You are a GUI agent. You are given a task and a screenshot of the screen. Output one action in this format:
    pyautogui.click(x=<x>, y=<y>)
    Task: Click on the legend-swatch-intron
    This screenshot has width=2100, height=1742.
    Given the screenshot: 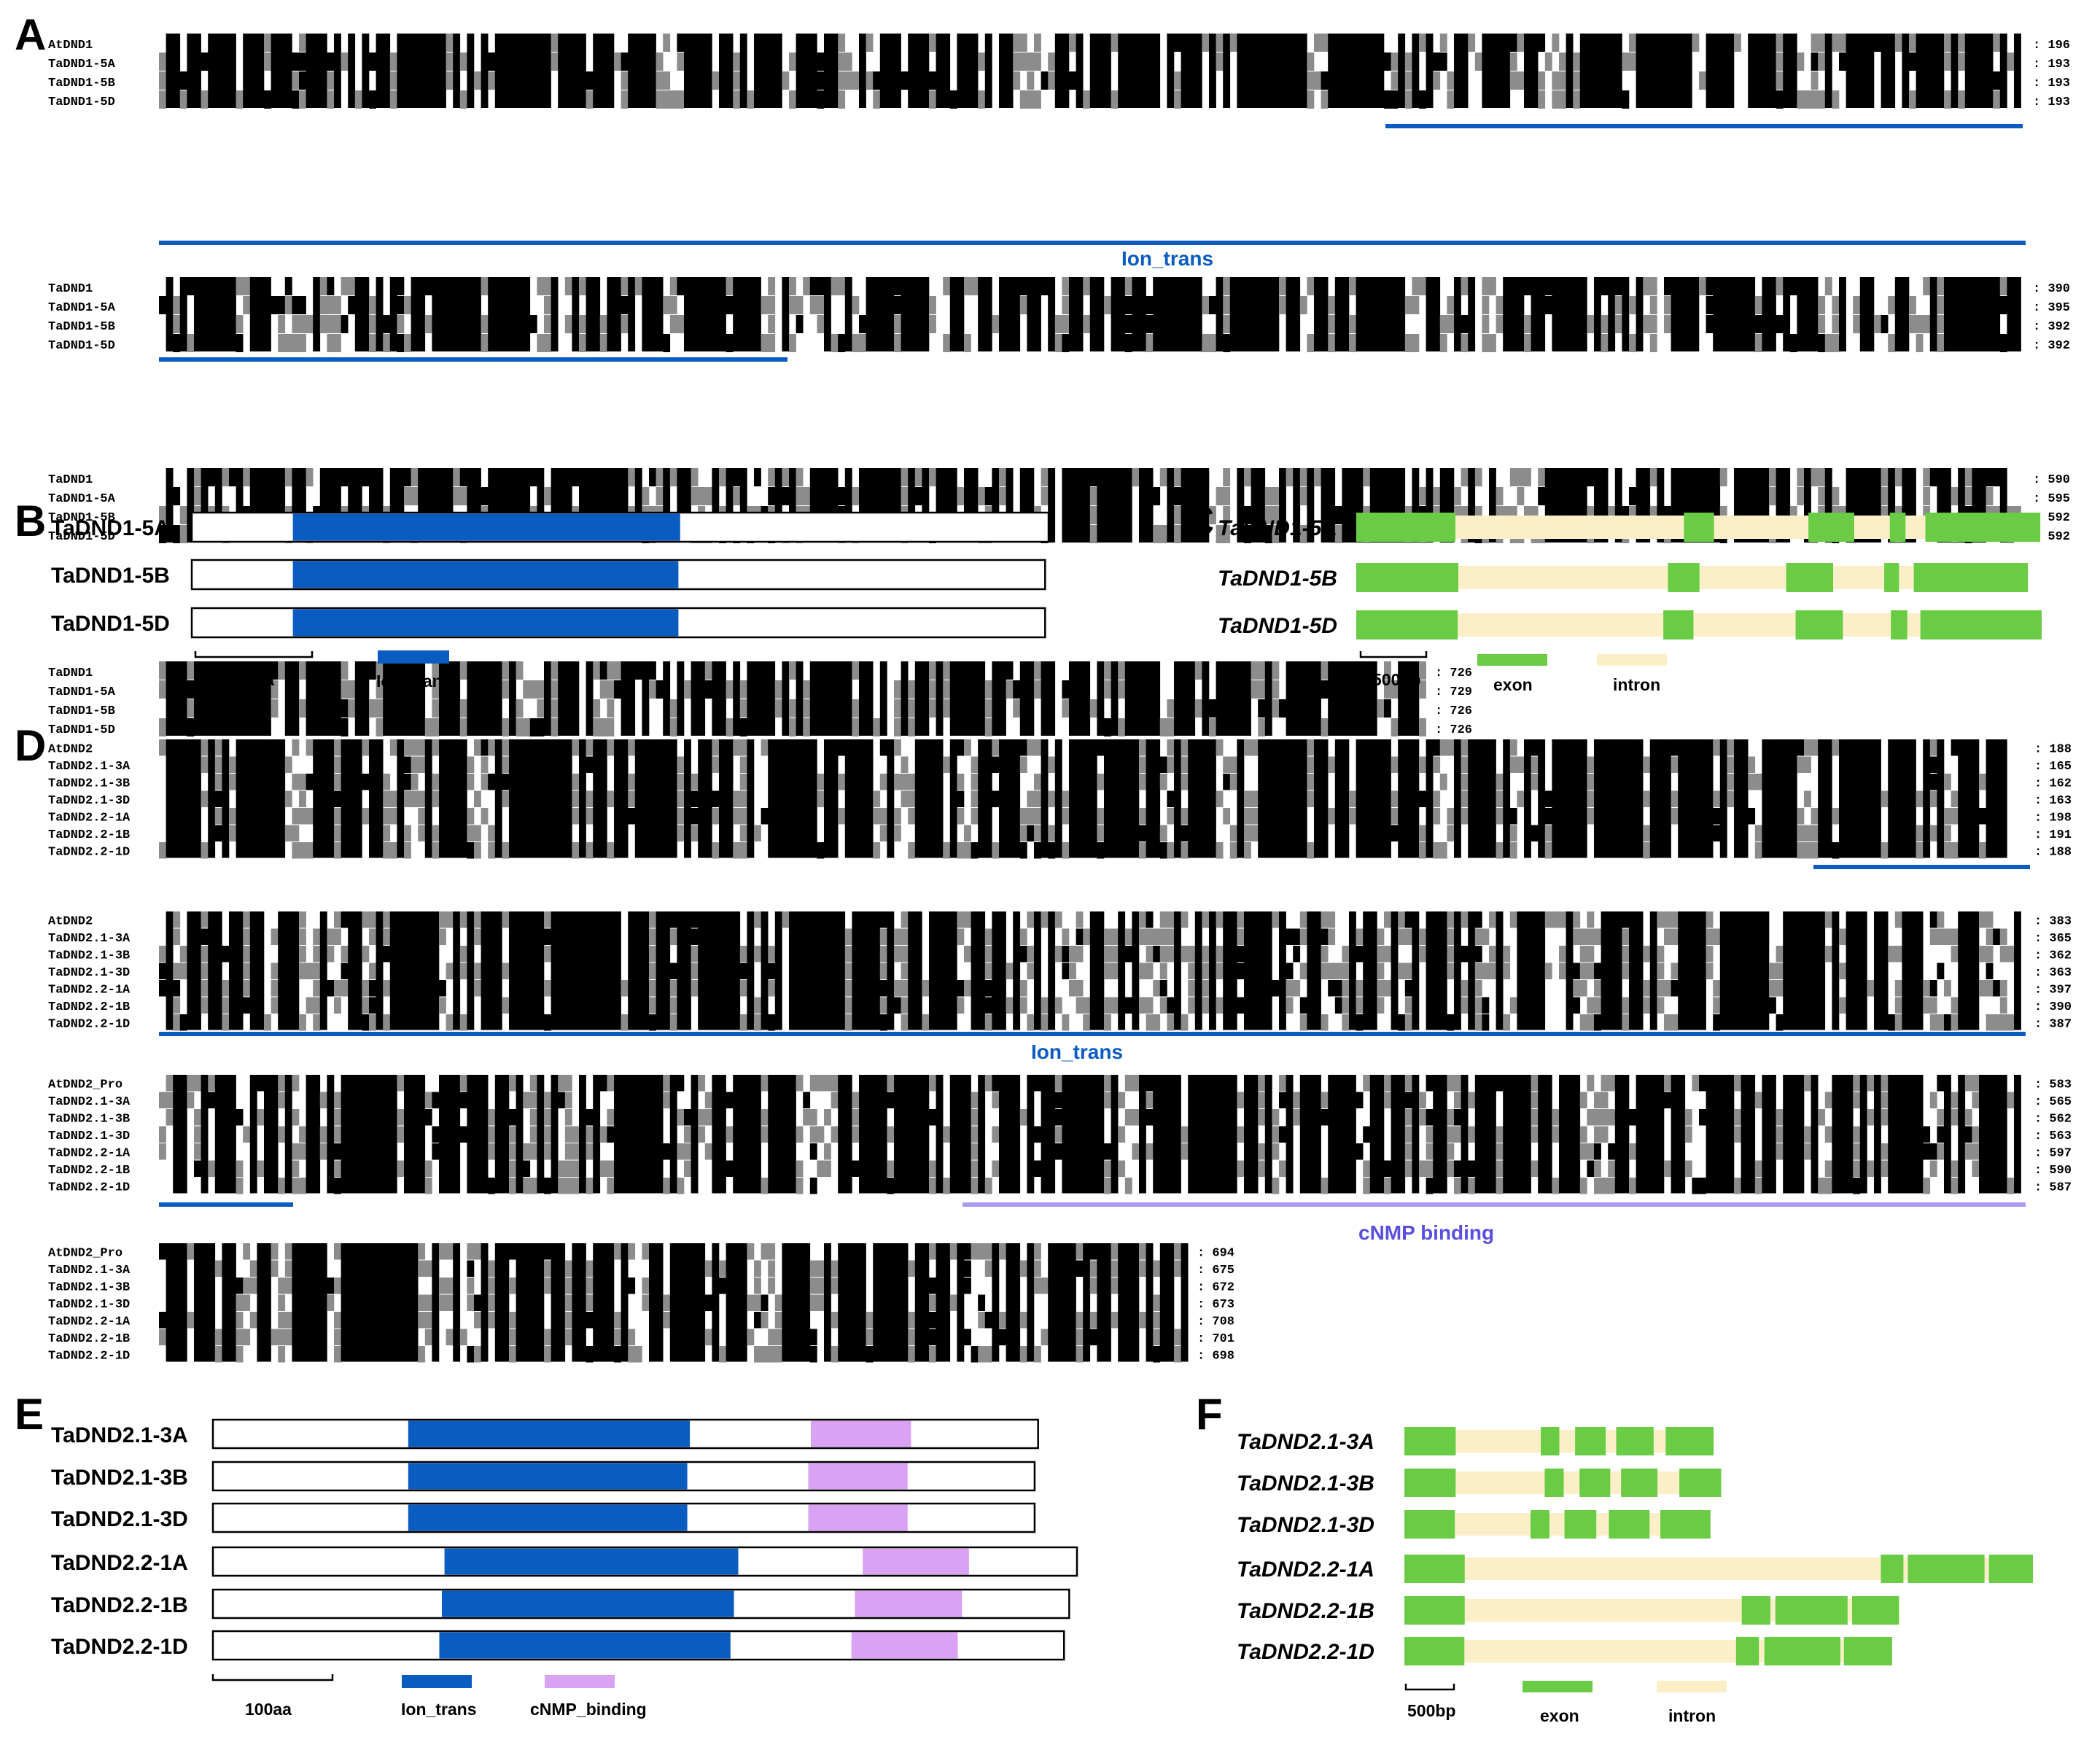 What is the action you would take?
    pyautogui.click(x=1692, y=1686)
    